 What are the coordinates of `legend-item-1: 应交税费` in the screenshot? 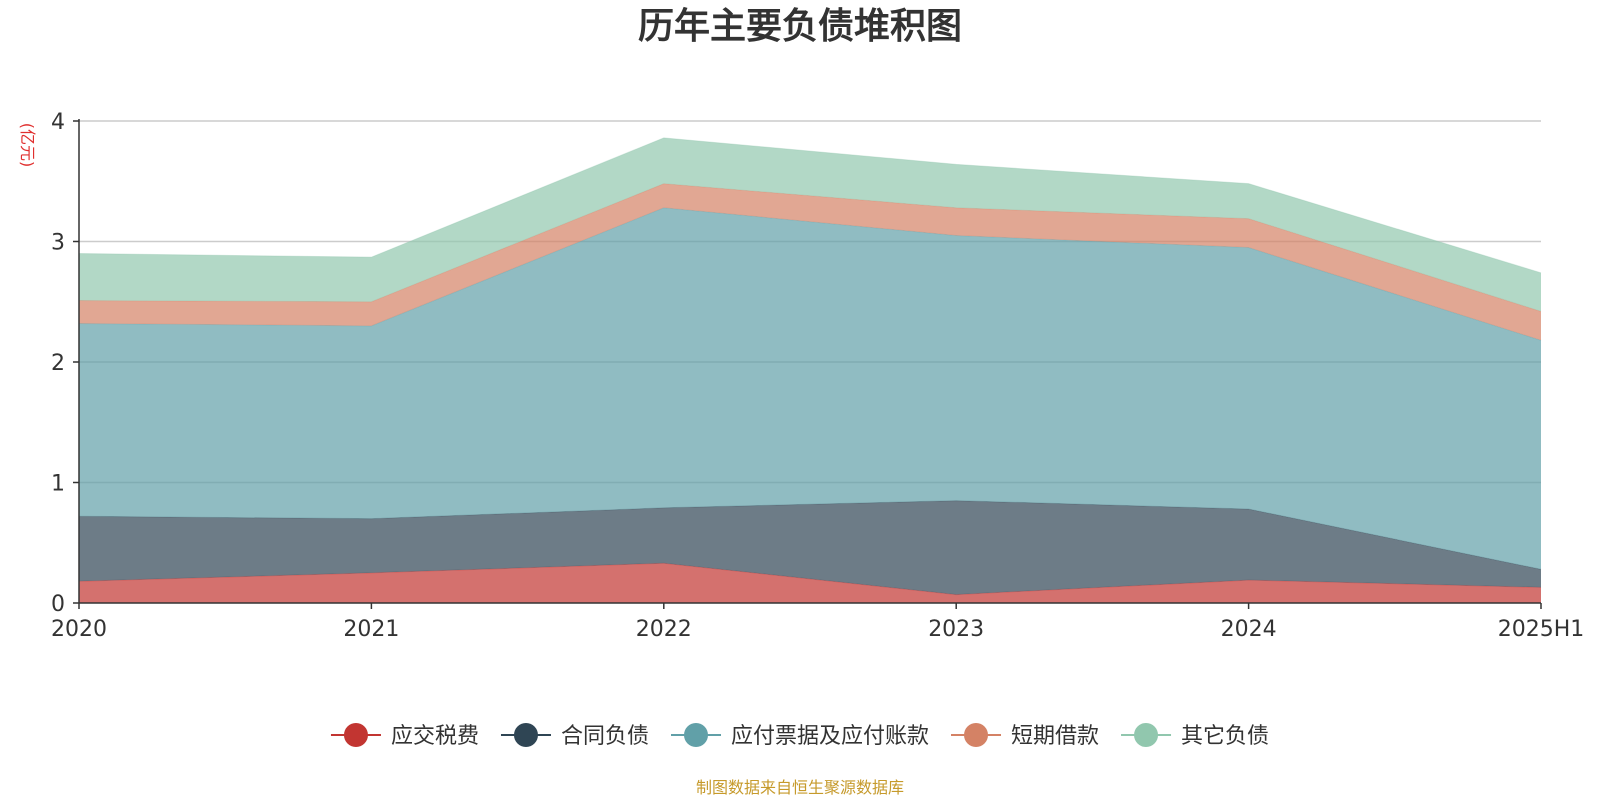 It's located at (404, 736).